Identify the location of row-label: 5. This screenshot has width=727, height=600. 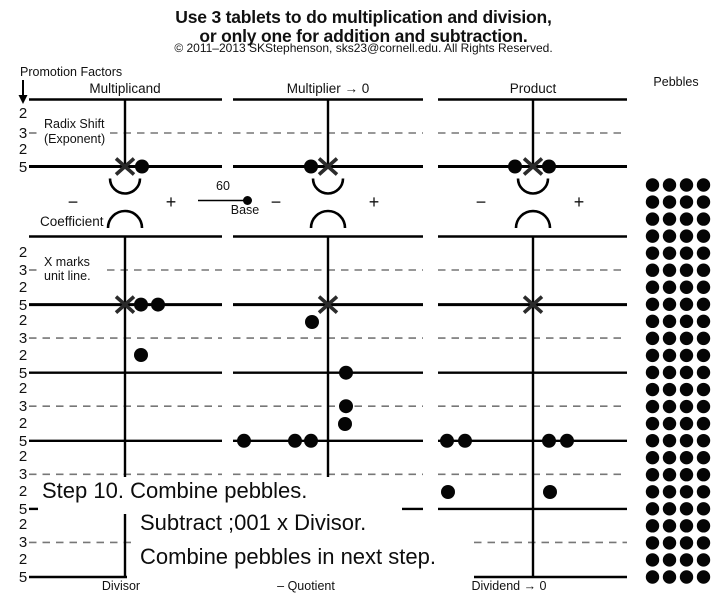
(23, 305).